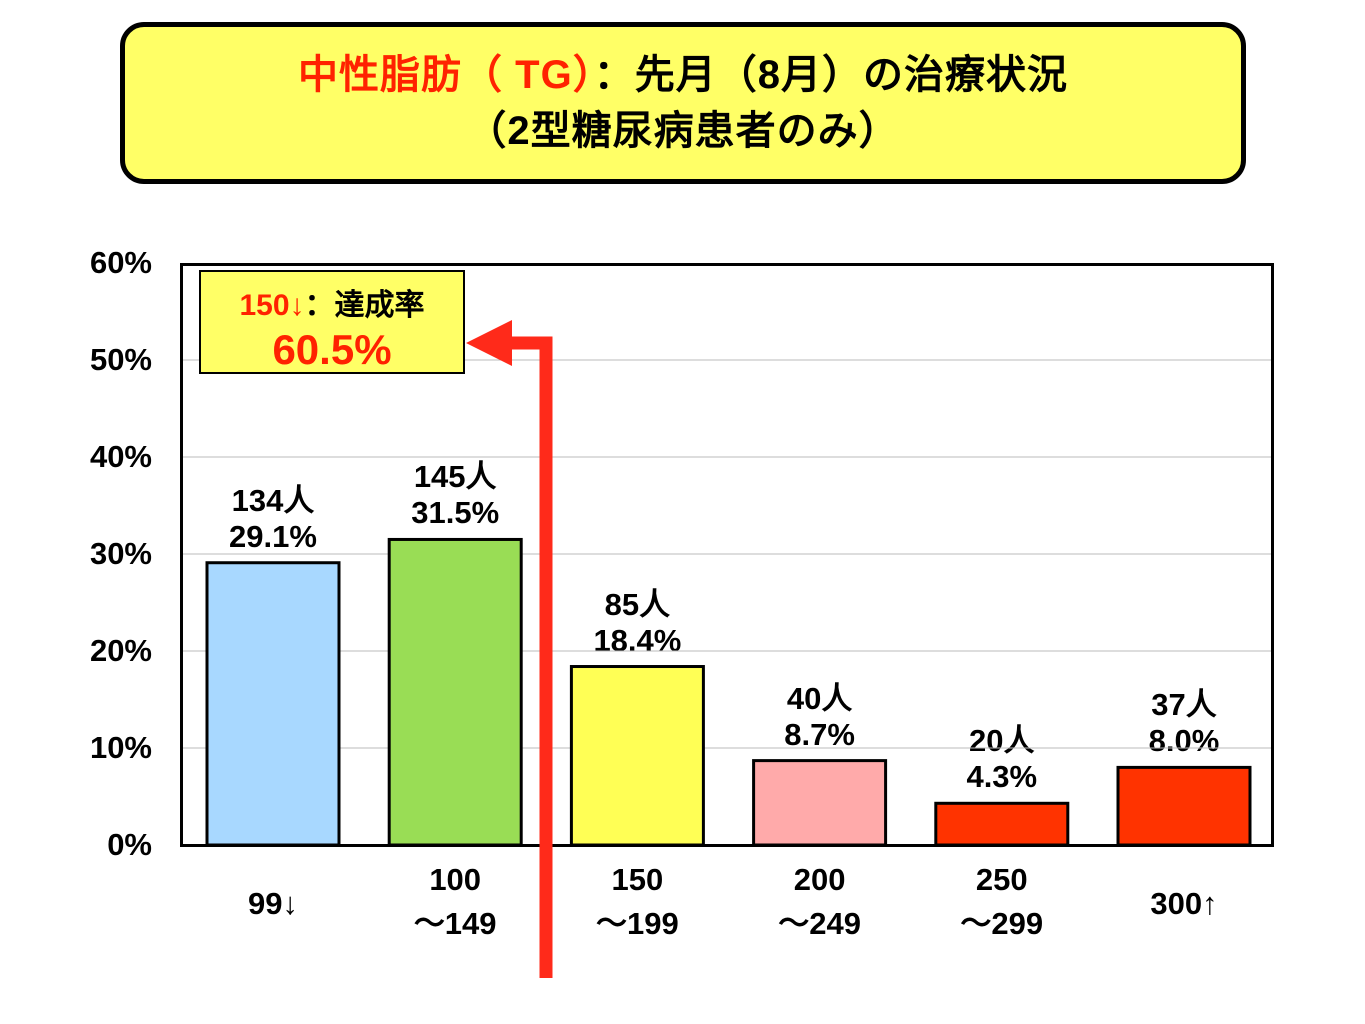 Image resolution: width=1365 pixels, height=1024 pixels. What do you see at coordinates (455, 902) in the screenshot?
I see `x-category-label: 100 ～149` at bounding box center [455, 902].